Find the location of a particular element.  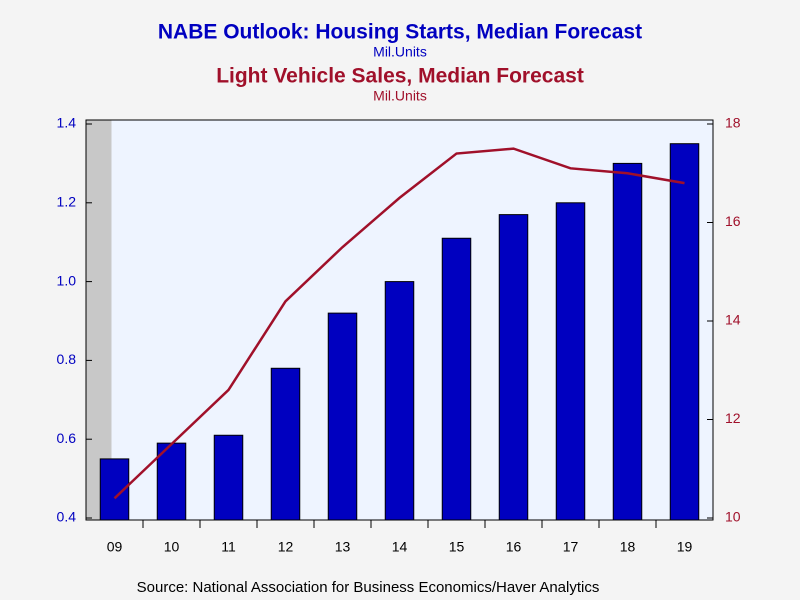

x-tick-label: 18 is located at coordinates (628, 547).